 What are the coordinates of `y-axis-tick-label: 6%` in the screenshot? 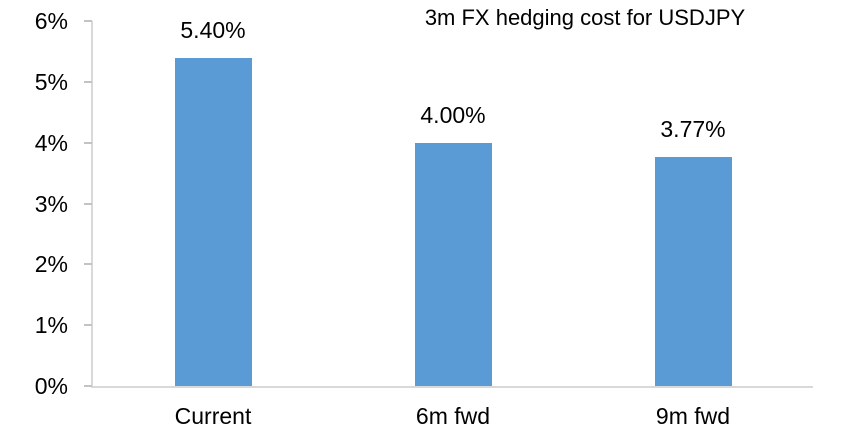 It's located at (51, 21).